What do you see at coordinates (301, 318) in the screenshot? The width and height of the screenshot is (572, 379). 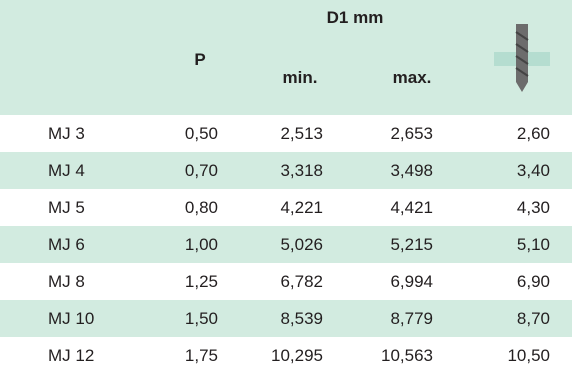 I see `d1-min-cell: 8,539` at bounding box center [301, 318].